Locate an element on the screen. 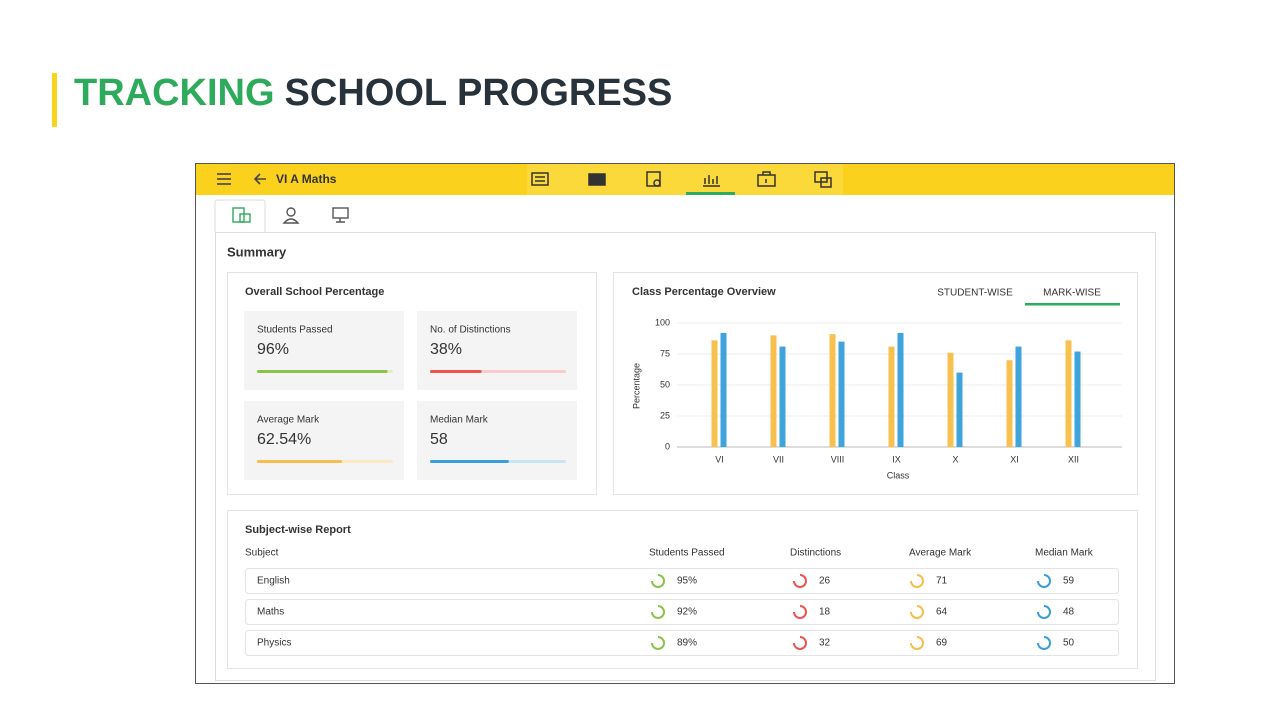 The height and width of the screenshot is (725, 1280). x-tick-label: XII is located at coordinates (1073, 459).